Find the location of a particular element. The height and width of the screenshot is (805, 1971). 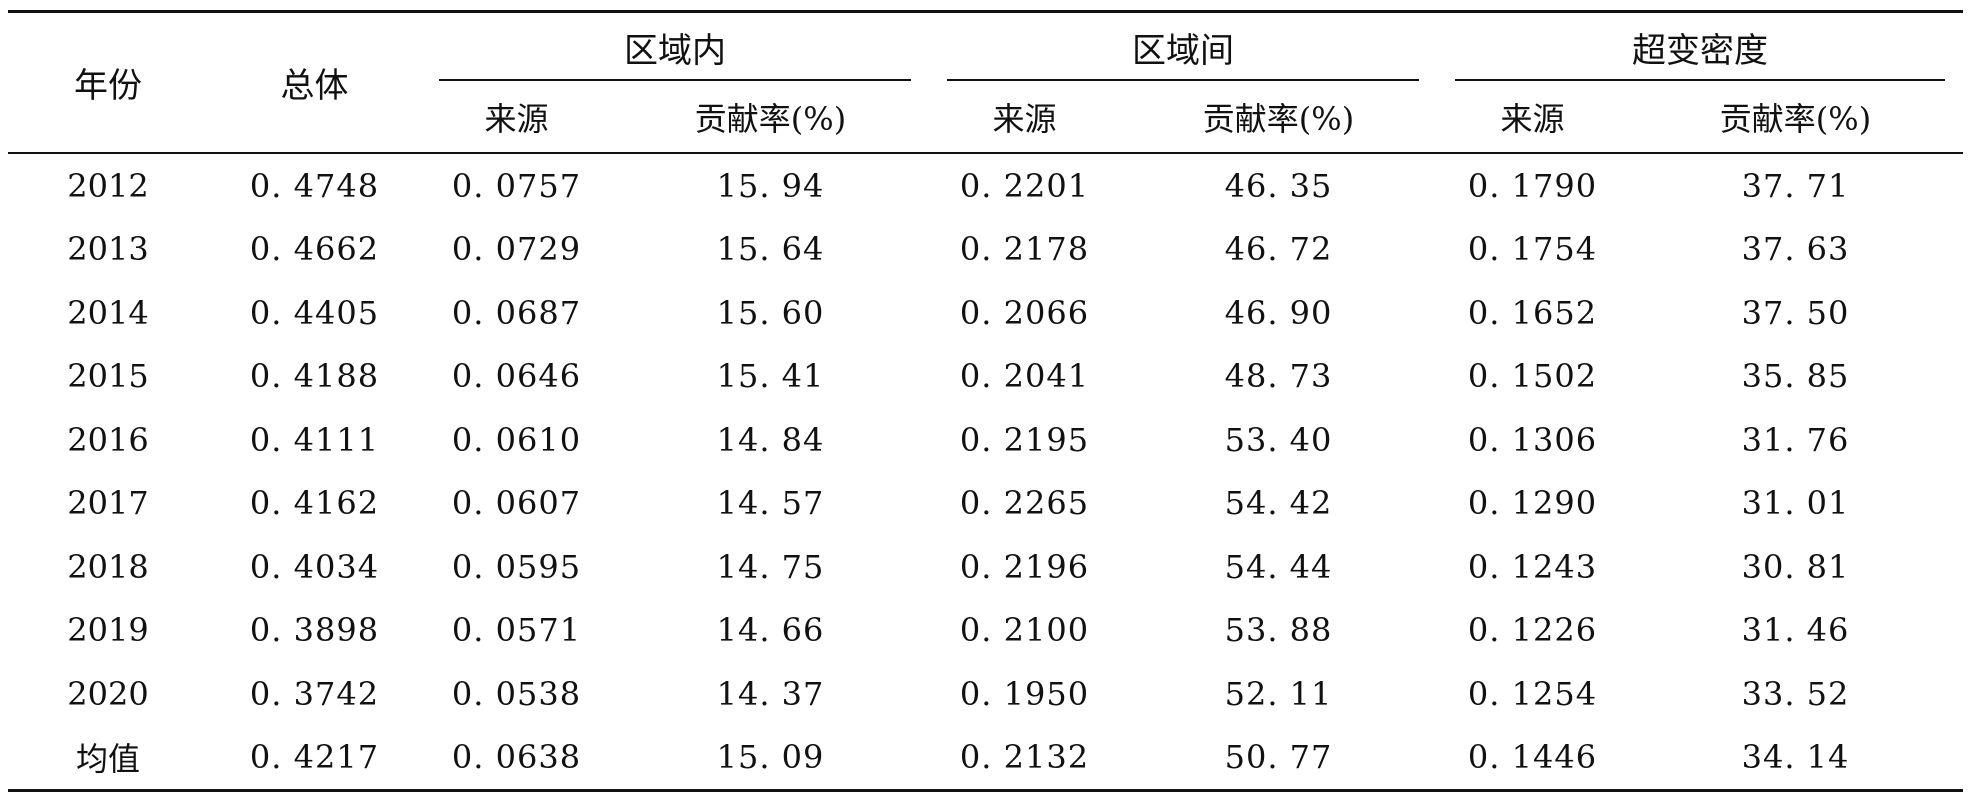

cell-year: 2016 is located at coordinates (108, 439).